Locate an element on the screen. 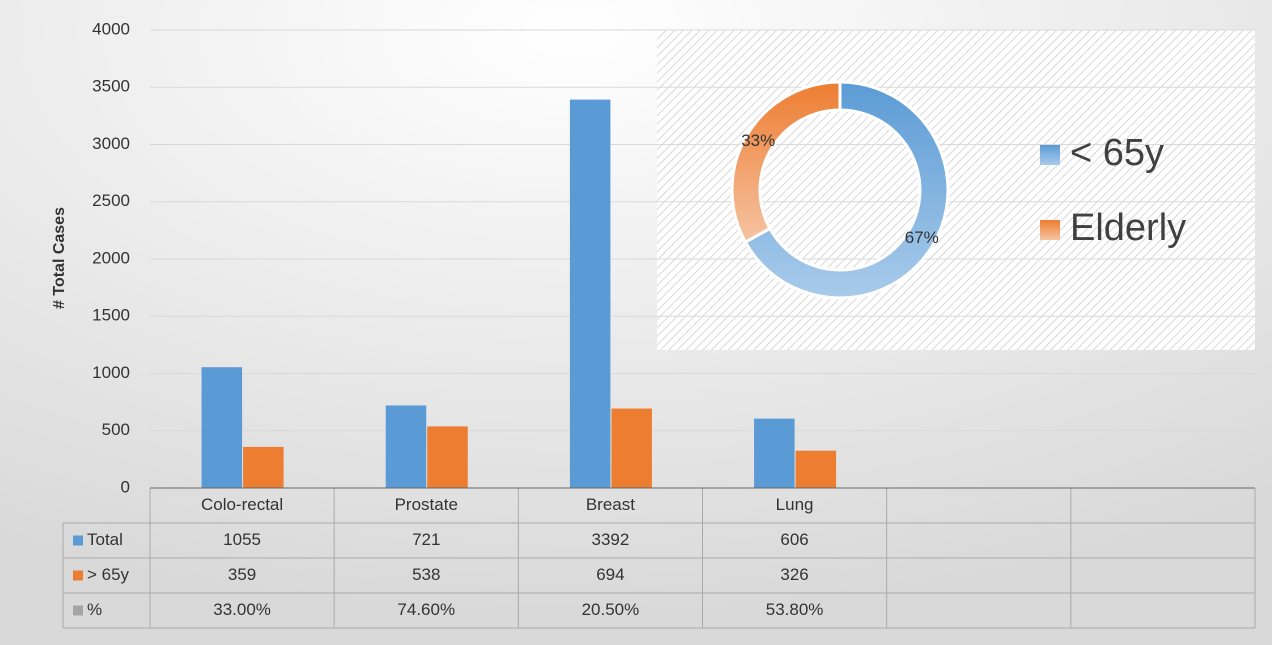 This screenshot has height=645, width=1272. table-cell: 326 is located at coordinates (794, 574).